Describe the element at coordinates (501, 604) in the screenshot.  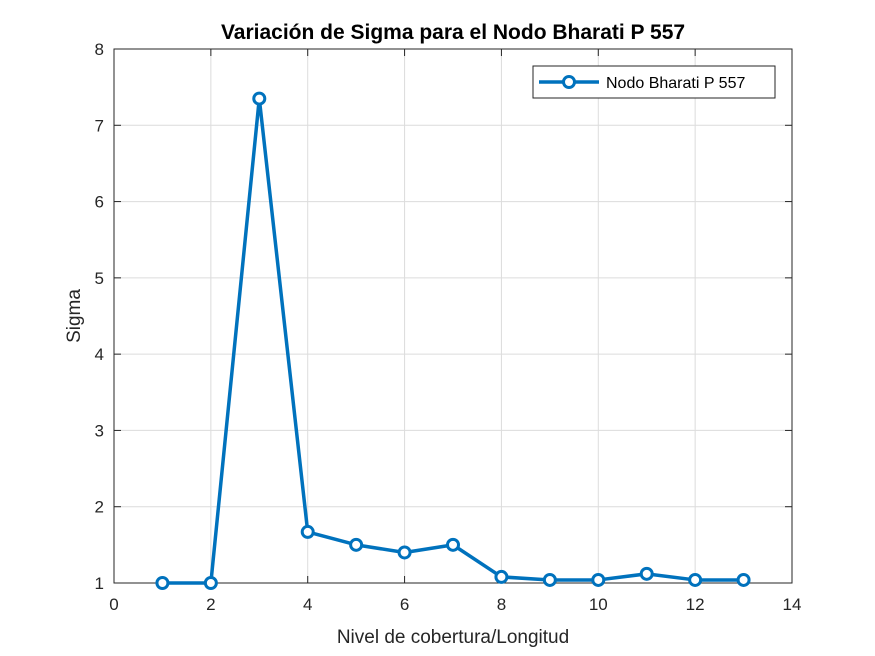
I see `x-tick-label: 8` at that location.